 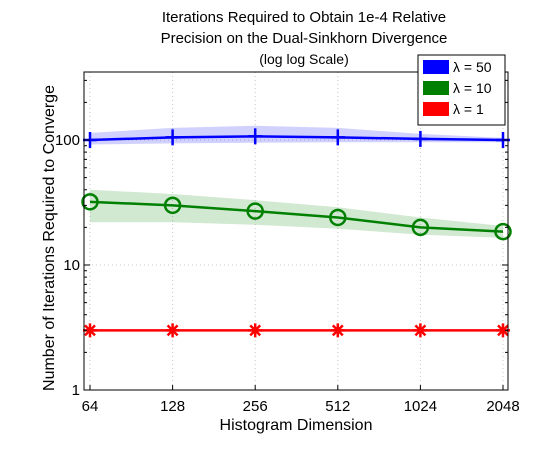 What do you see at coordinates (67, 140) in the screenshot?
I see `y-tick-label: 100` at bounding box center [67, 140].